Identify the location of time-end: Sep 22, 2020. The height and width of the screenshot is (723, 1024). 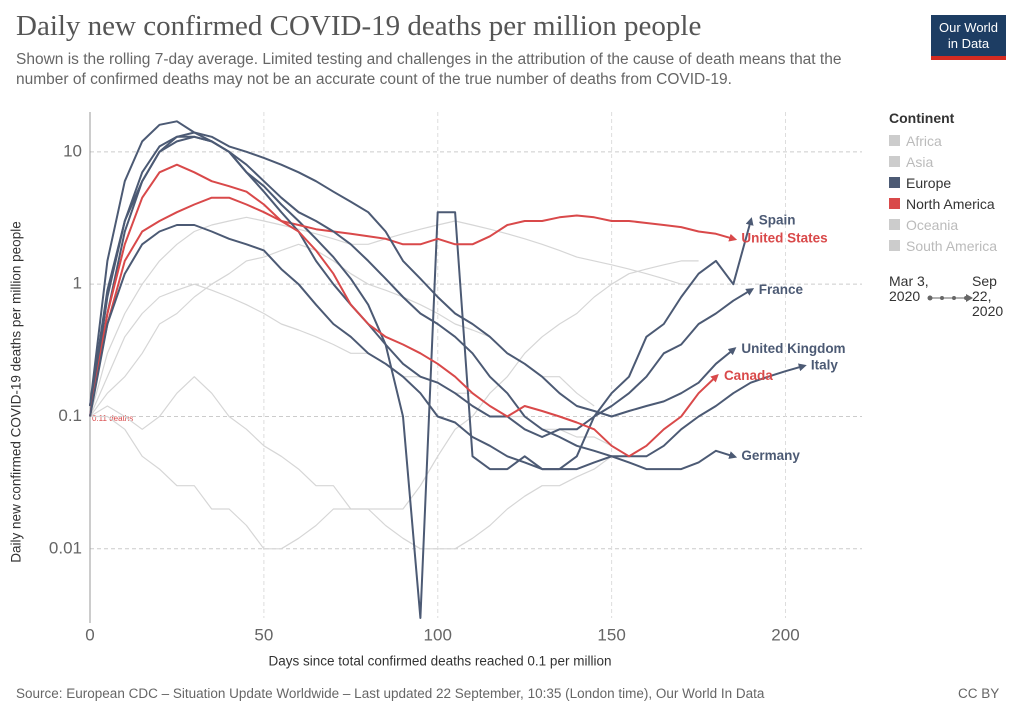
(988, 296).